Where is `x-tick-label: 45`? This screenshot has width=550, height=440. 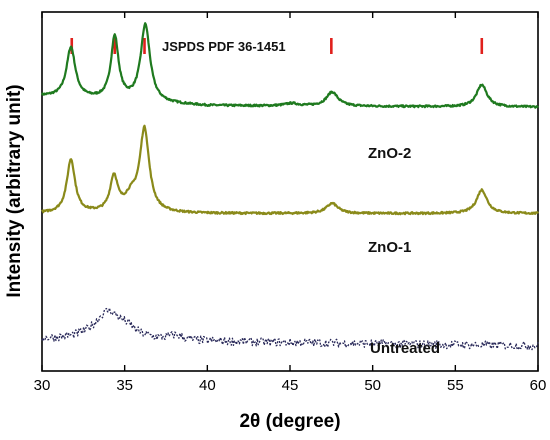 x-tick-label: 45 is located at coordinates (290, 385).